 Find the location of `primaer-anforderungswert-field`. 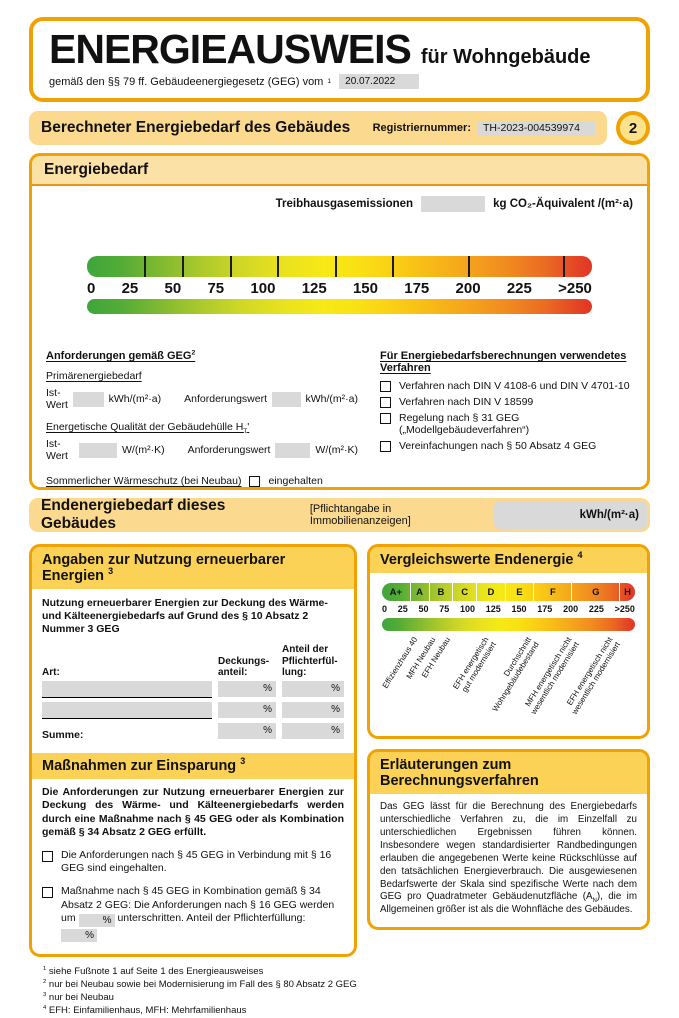

primaer-anforderungswert-field is located at coordinates (286, 399).